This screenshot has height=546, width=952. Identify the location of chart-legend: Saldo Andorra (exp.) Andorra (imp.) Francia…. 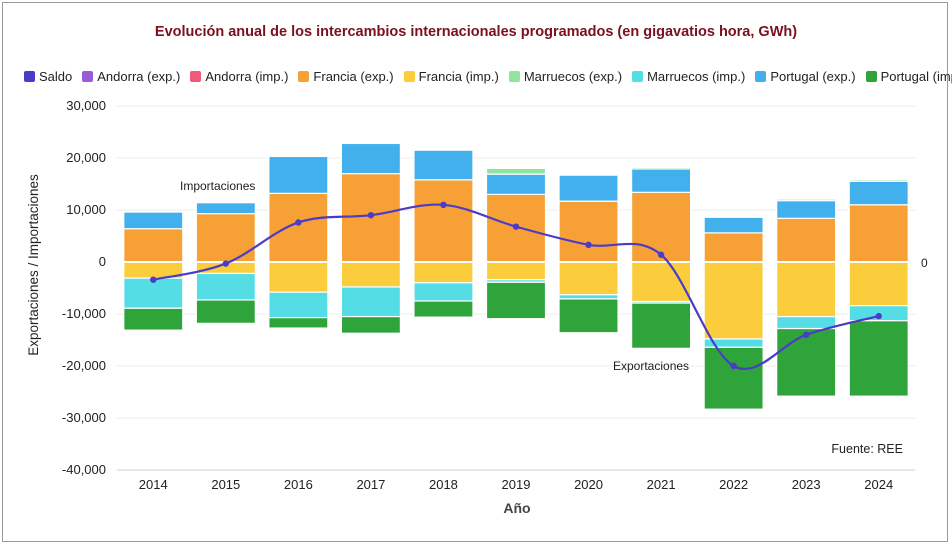
(488, 76).